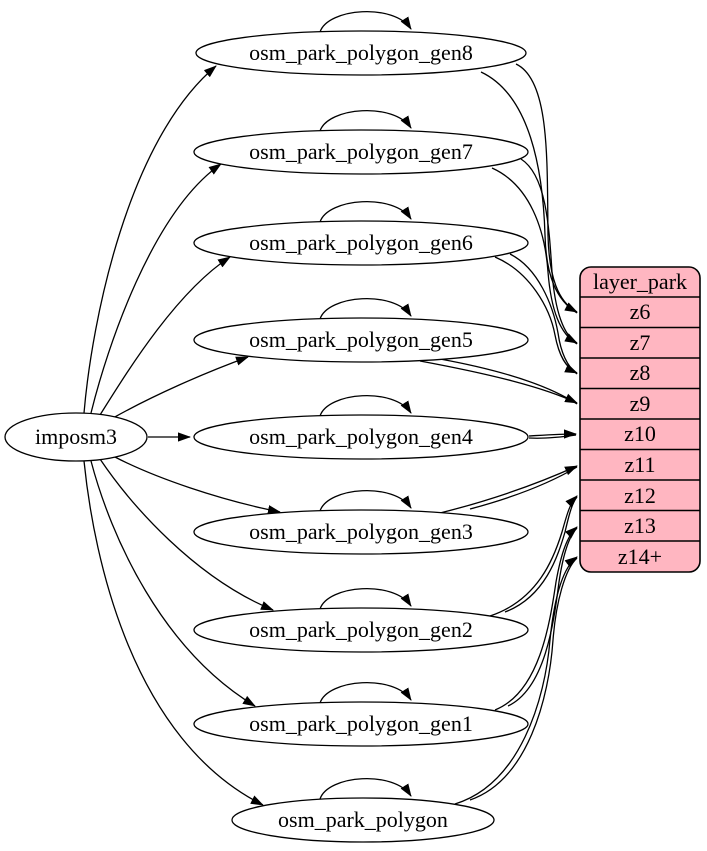 The height and width of the screenshot is (851, 707). Describe the element at coordinates (196, 485) in the screenshot. I see `edge-imposm3-to-gen3` at that location.